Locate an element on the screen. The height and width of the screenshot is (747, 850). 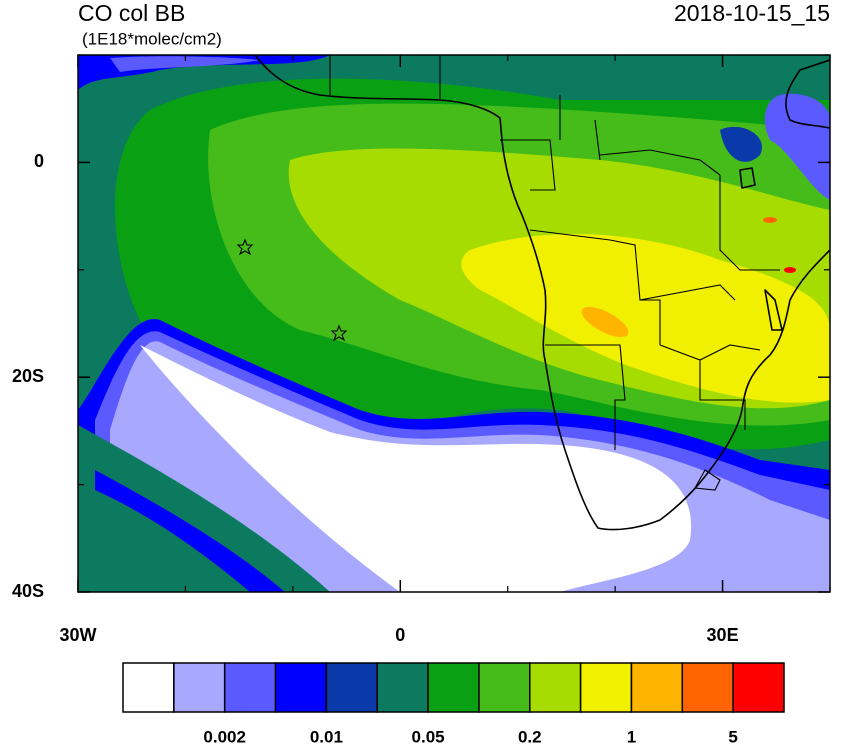
colorbar-label: 0.002 is located at coordinates (224, 736).